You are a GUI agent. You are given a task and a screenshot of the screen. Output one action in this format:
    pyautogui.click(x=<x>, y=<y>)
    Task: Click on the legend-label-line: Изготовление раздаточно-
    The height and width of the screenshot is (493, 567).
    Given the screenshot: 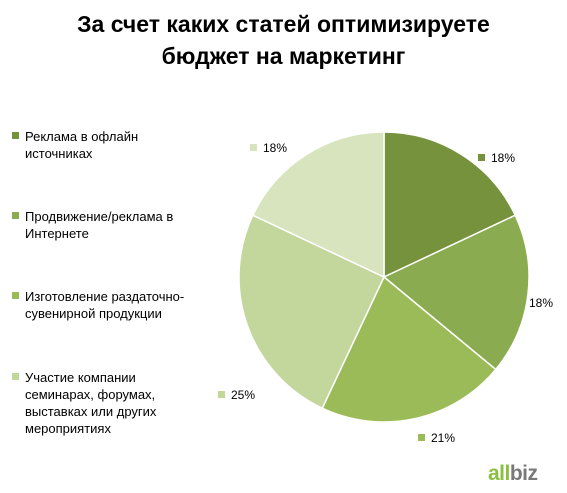 What is the action you would take?
    pyautogui.click(x=105, y=296)
    